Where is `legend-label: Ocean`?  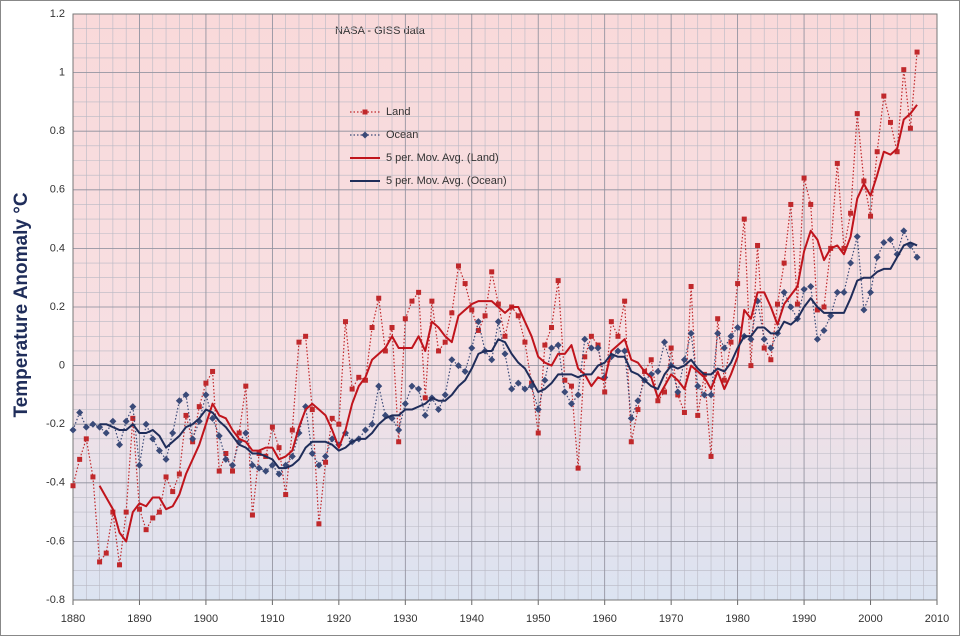 legend-label: Ocean is located at coordinates (402, 135).